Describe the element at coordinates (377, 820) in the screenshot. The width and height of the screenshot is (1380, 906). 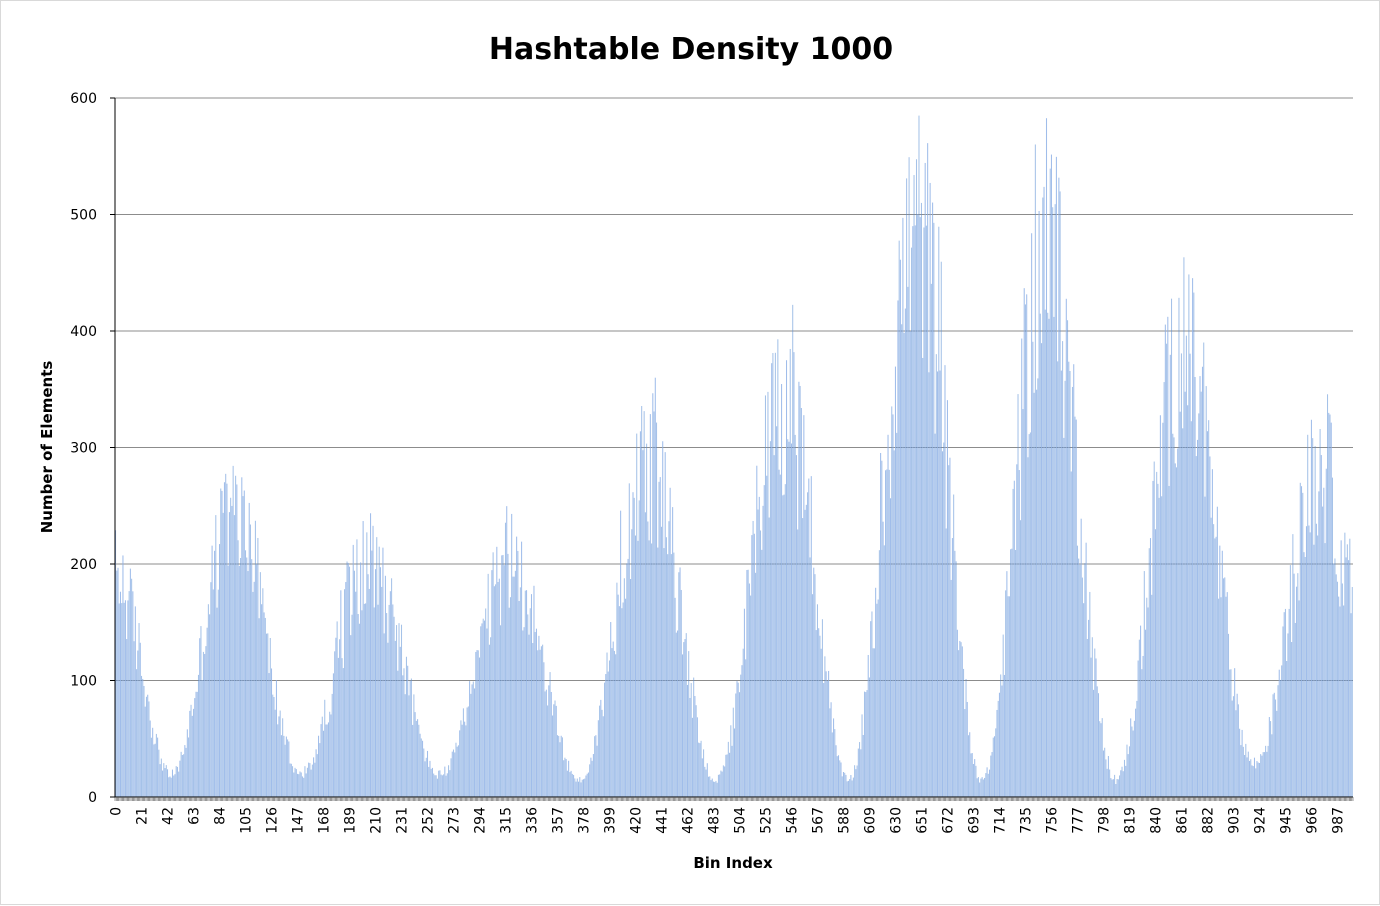
I see `x-tick-label: 210` at that location.